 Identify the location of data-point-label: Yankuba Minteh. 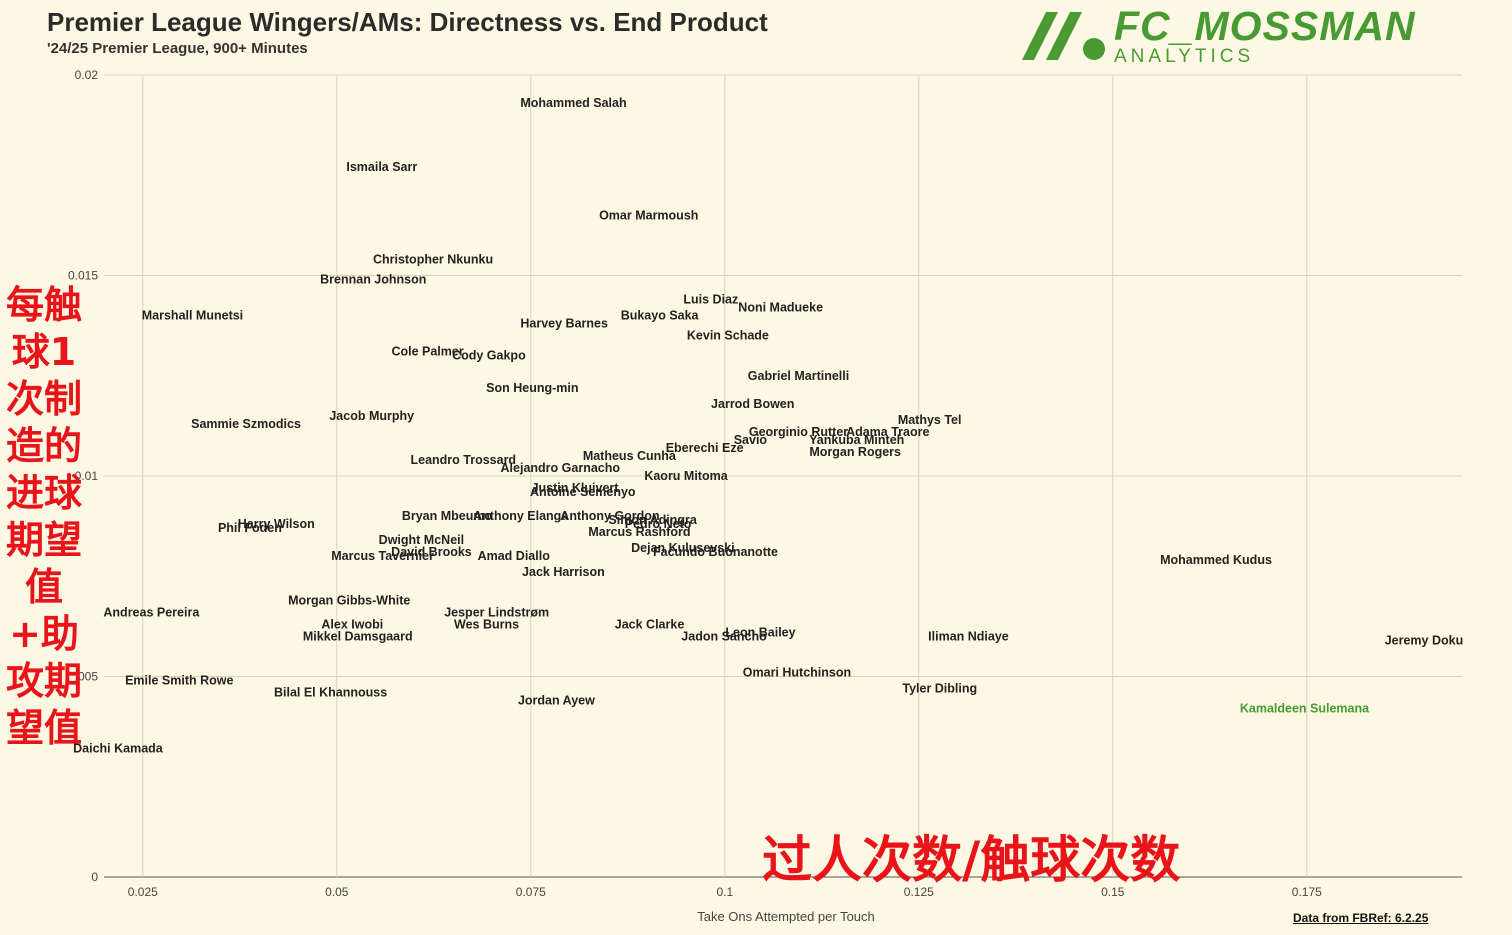
(856, 440).